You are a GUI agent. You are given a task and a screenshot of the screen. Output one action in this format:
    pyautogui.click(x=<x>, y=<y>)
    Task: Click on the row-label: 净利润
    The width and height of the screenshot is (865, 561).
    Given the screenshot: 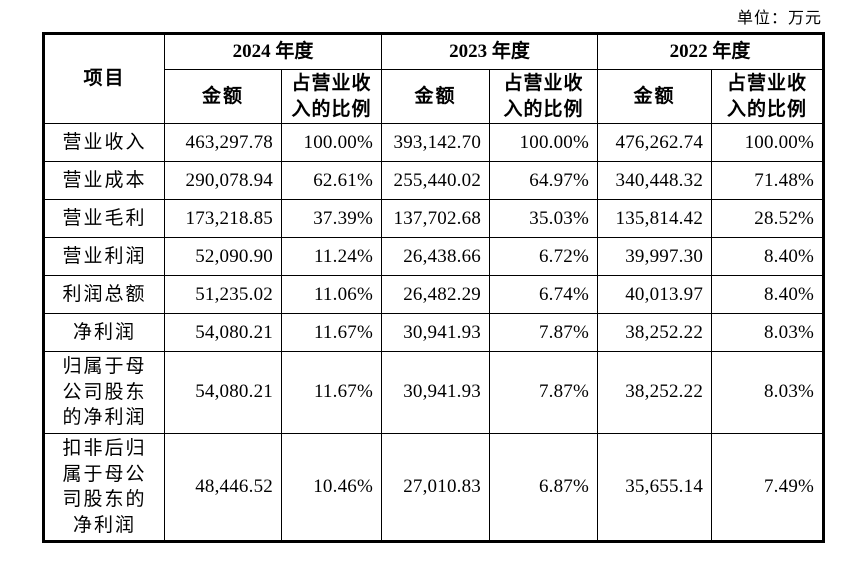 What is the action you would take?
    pyautogui.click(x=104, y=332)
    